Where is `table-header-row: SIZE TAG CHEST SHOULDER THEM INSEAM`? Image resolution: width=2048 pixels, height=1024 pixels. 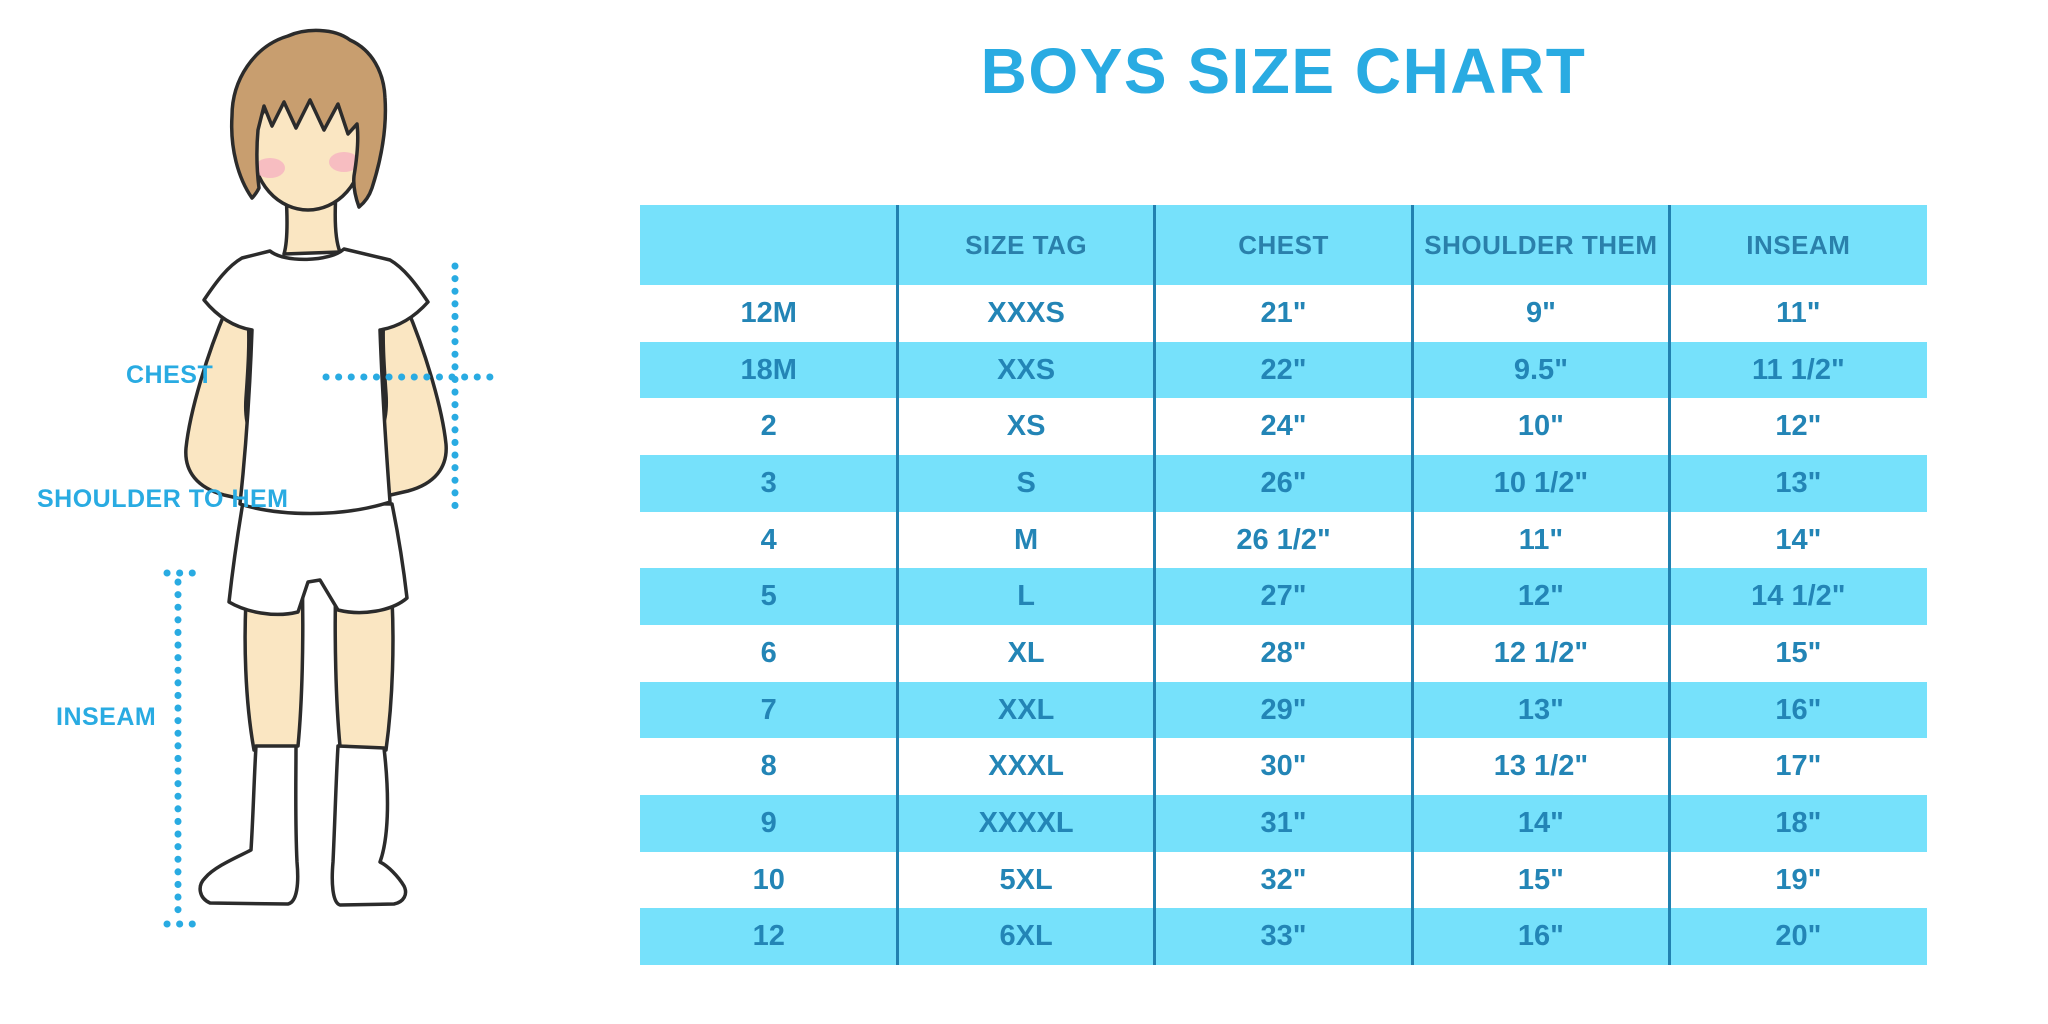 table-header-row: SIZE TAG CHEST SHOULDER THEM INSEAM is located at coordinates (1283, 245).